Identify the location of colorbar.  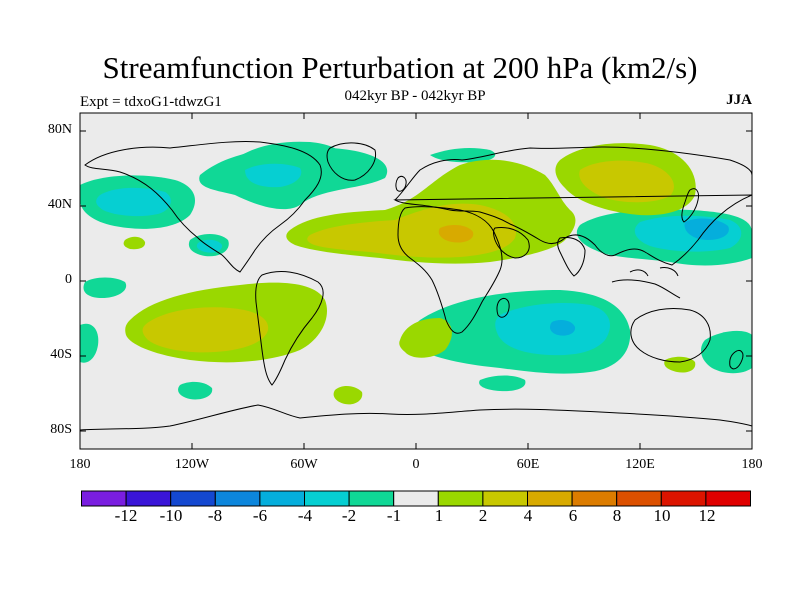
(416, 498).